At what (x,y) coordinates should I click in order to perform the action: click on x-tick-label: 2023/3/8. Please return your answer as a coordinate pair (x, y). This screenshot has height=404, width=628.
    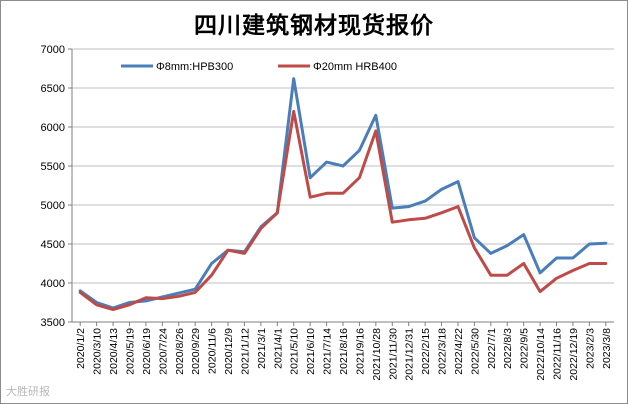
    Looking at the image, I should click on (607, 348).